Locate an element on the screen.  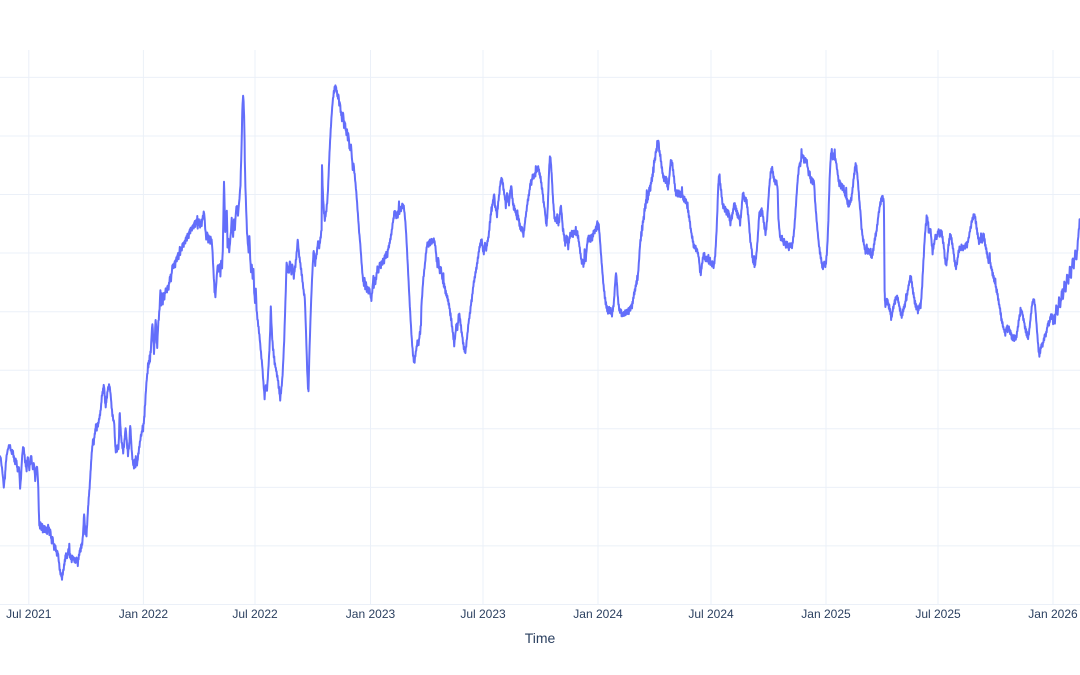
svg-text: Jul 2024 is located at coordinates (711, 614).